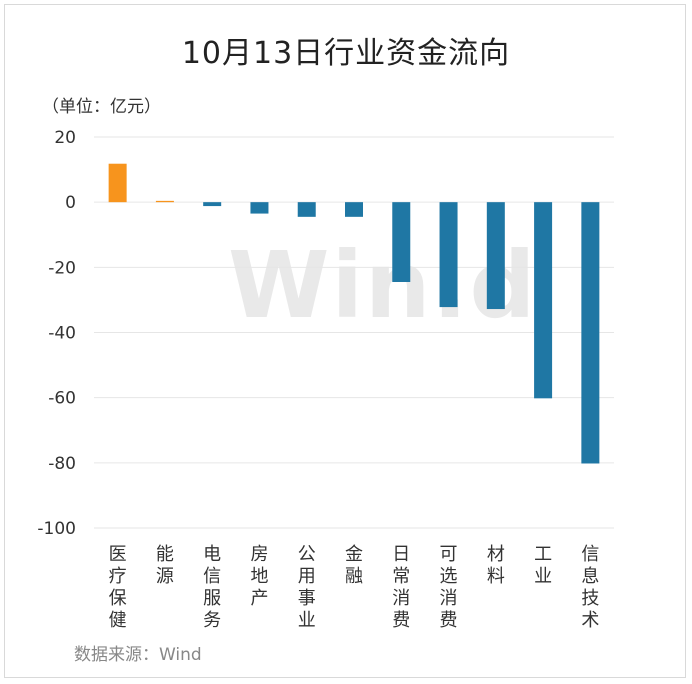 This screenshot has width=692, height=684. I want to click on y-tick-label: -80, so click(62, 464).